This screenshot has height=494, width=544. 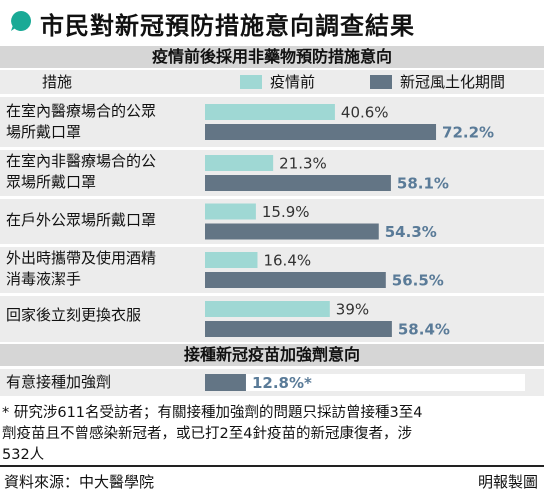 I want to click on title-row: 市民對新冠預防措施意向調查結果, so click(x=274, y=22).